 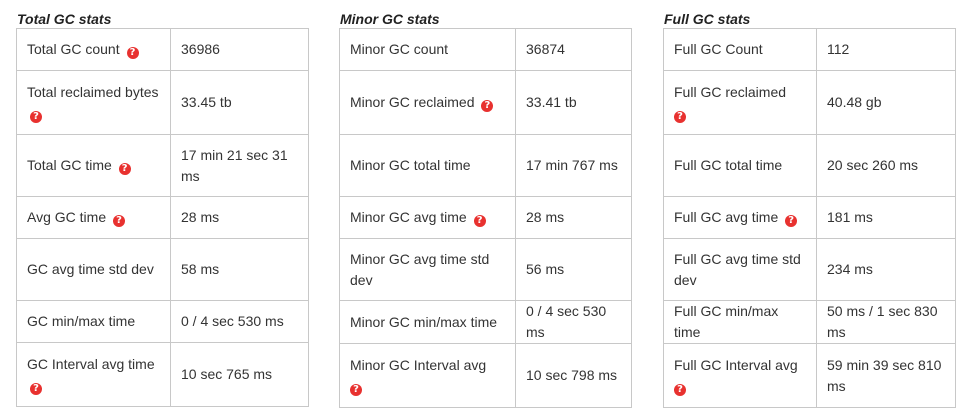 I want to click on stat-row: GC Interval avg time ? 10 sec 765 ms, so click(x=162, y=374).